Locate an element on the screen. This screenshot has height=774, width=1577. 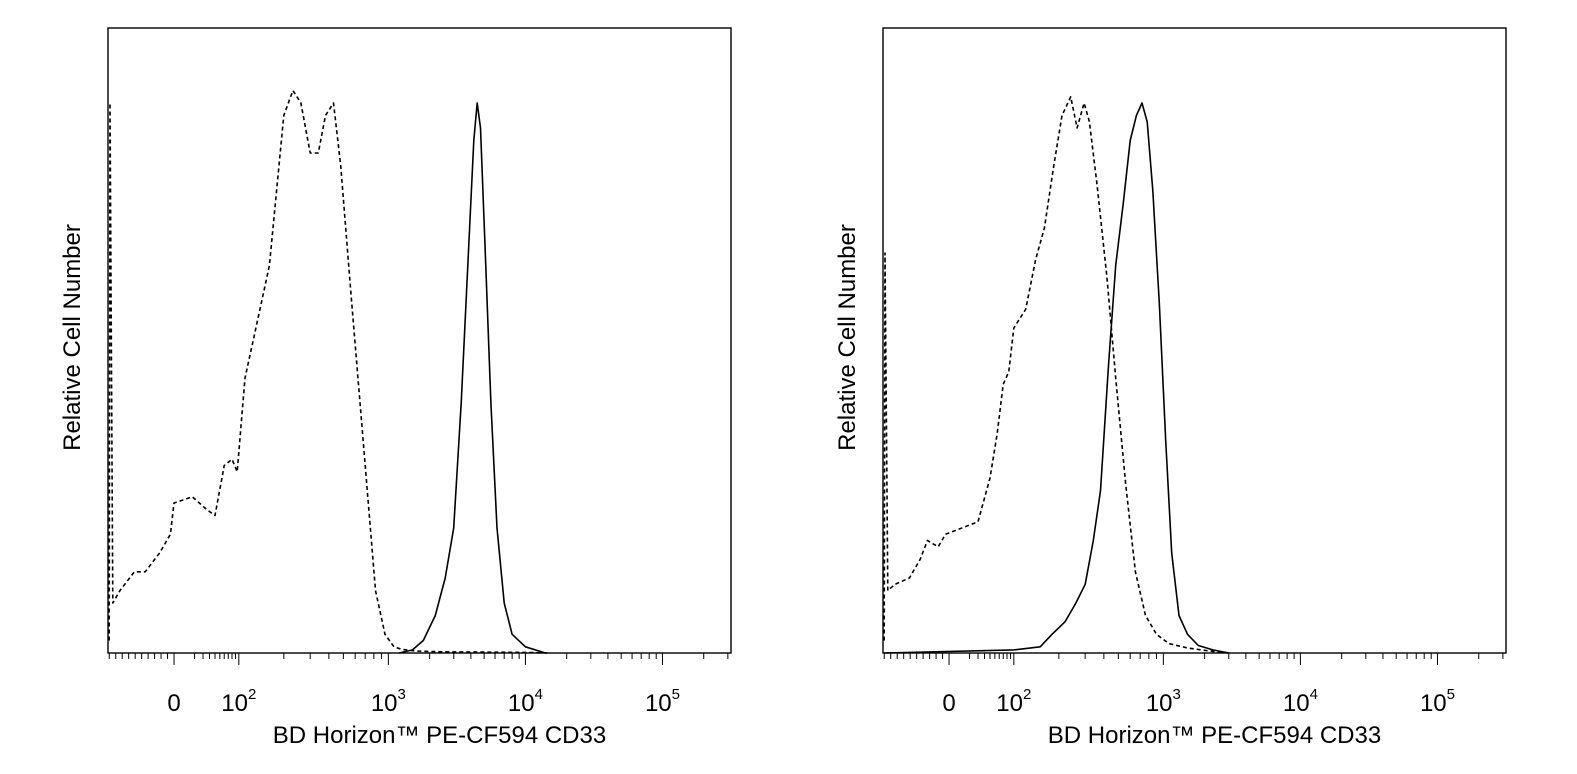
series-cd33-stained is located at coordinates (472, 378).